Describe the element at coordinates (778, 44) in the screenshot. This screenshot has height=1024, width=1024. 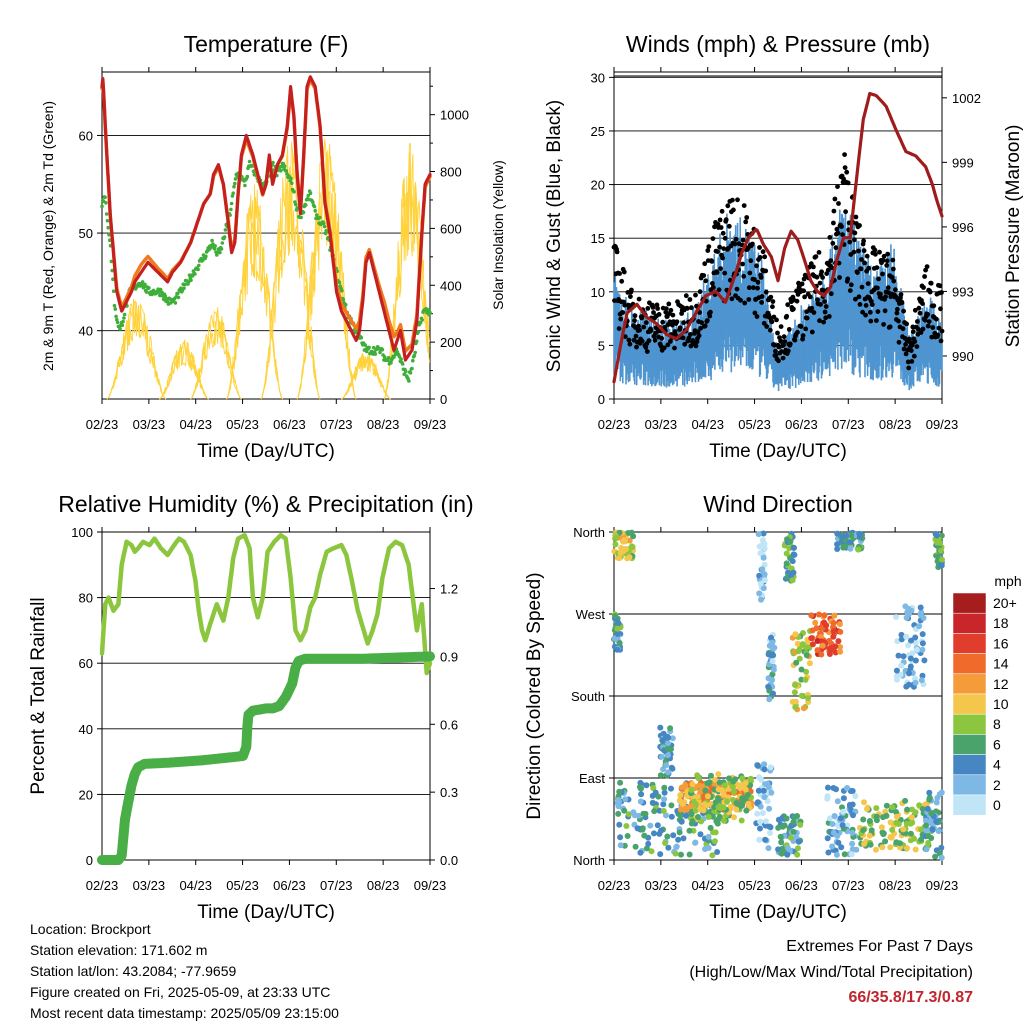
I see `chart-title-winds: Winds (mph) & Pressure (mb)` at that location.